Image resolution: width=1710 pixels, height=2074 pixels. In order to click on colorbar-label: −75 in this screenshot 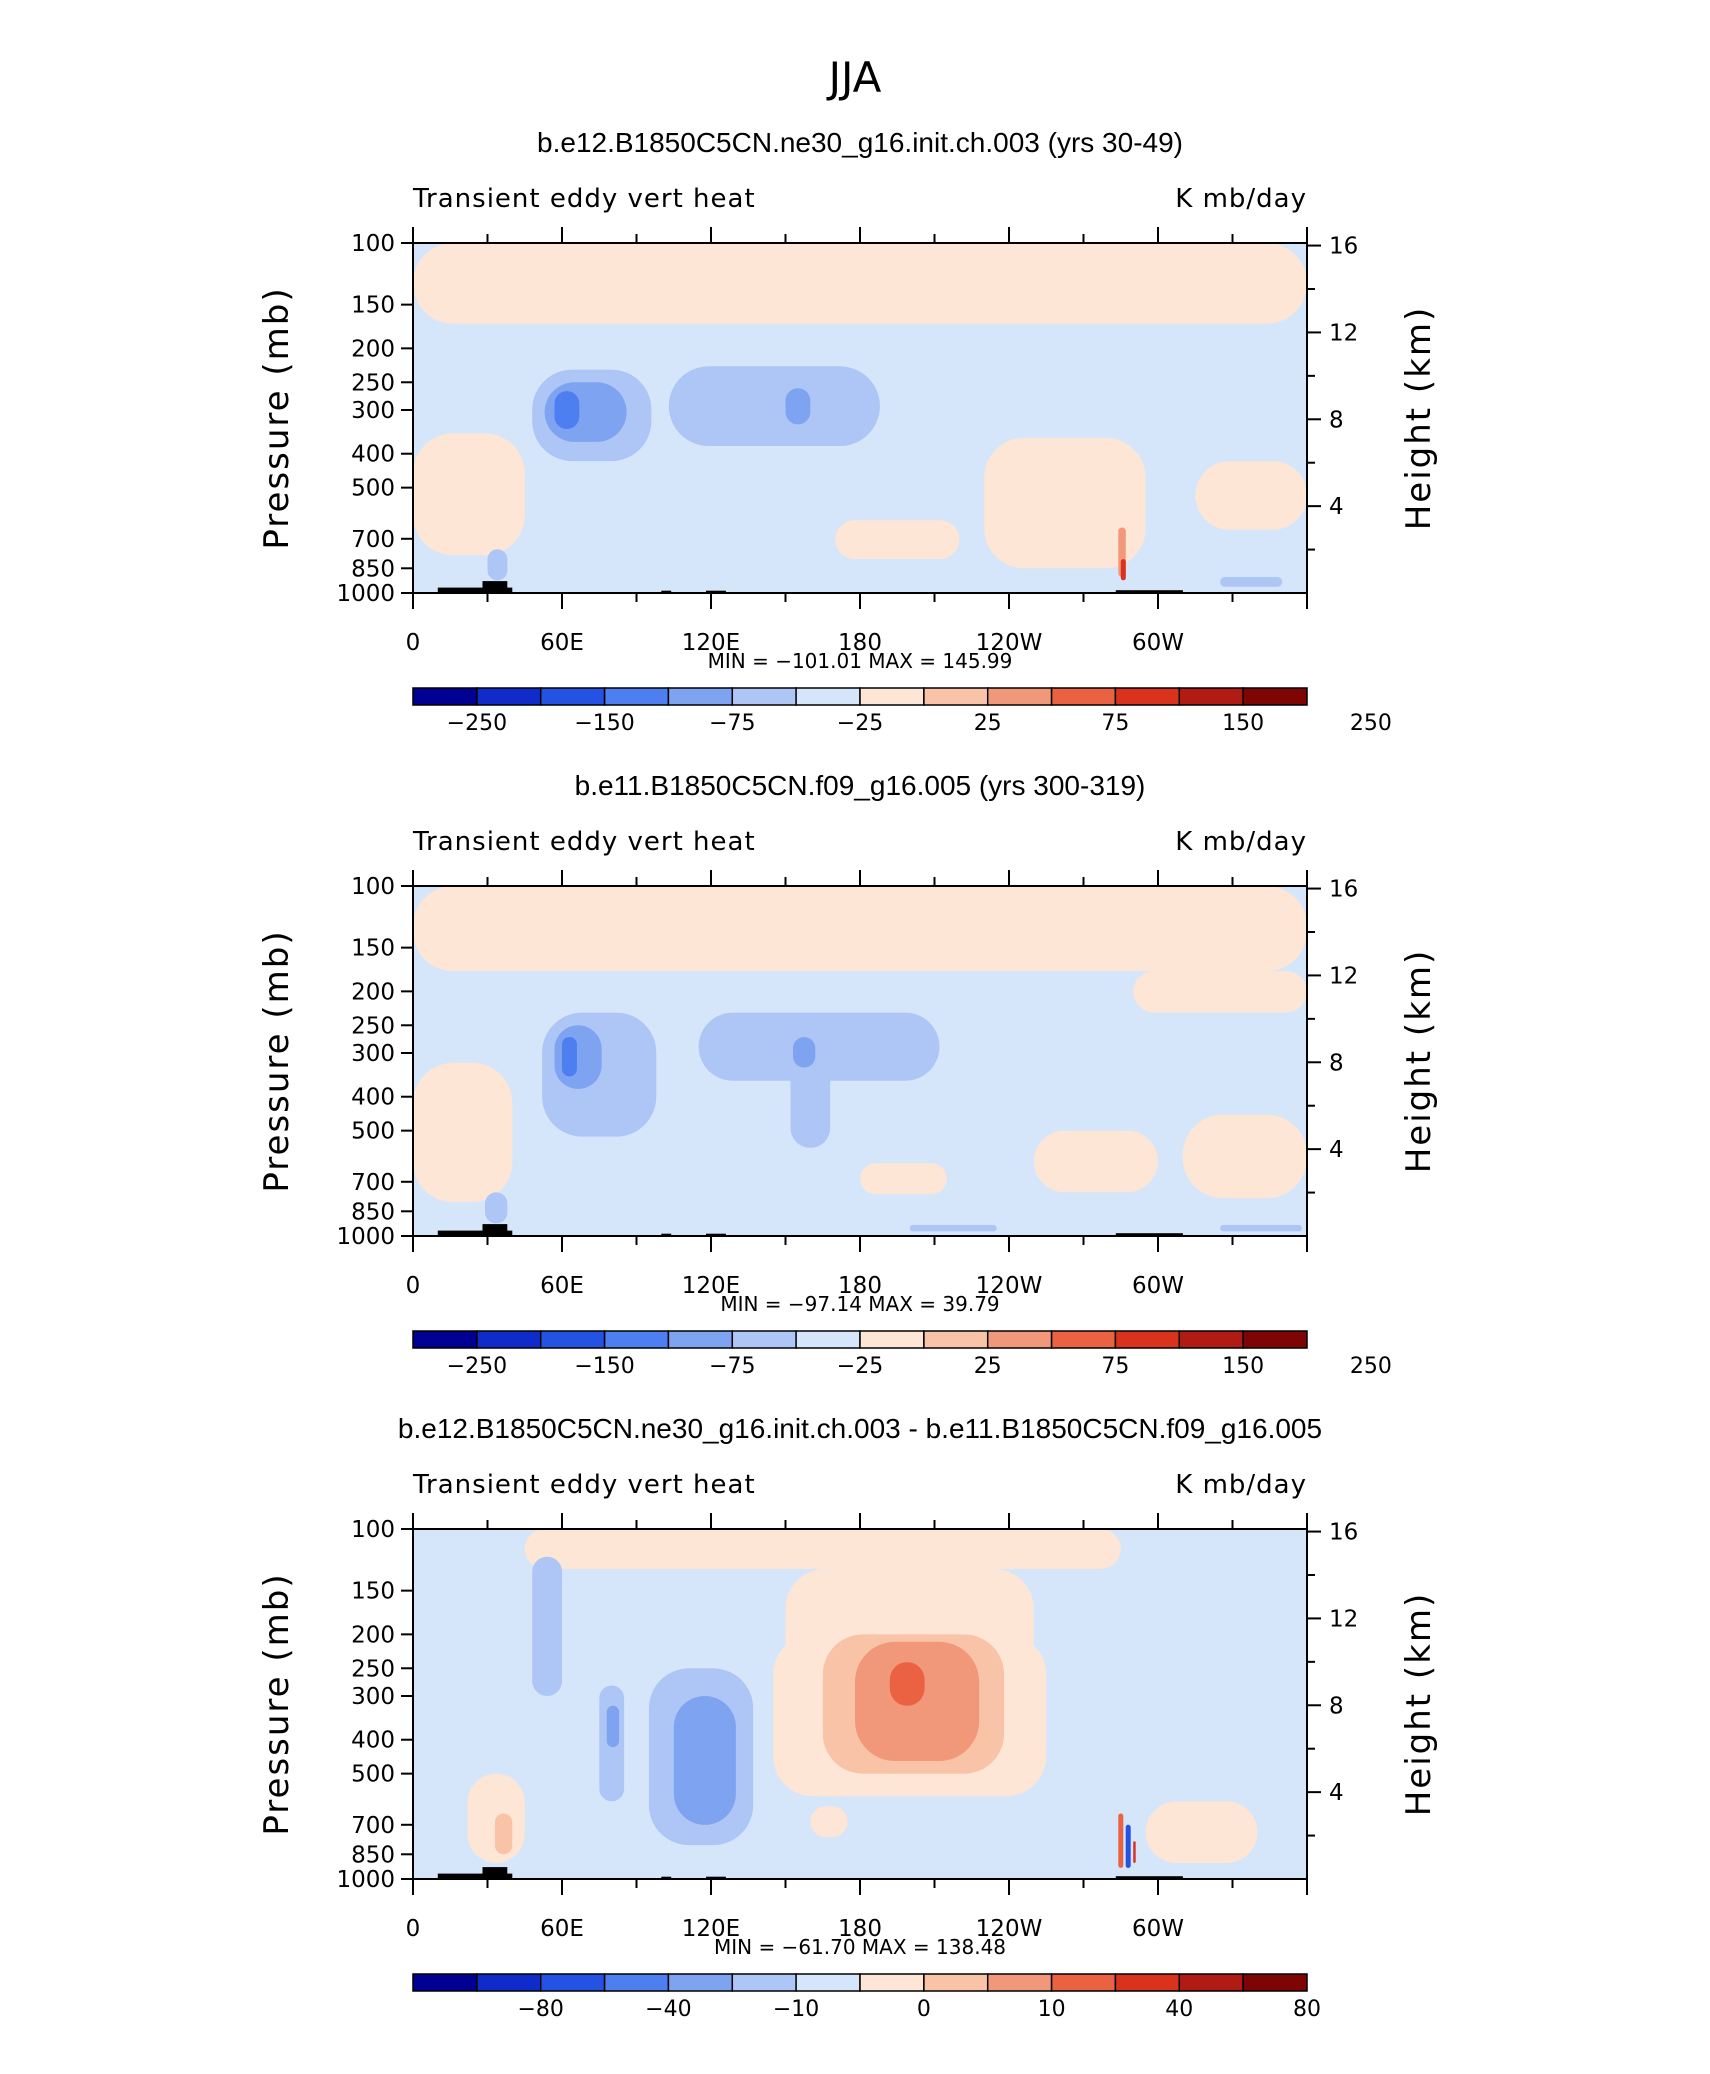, I will do `click(732, 723)`.